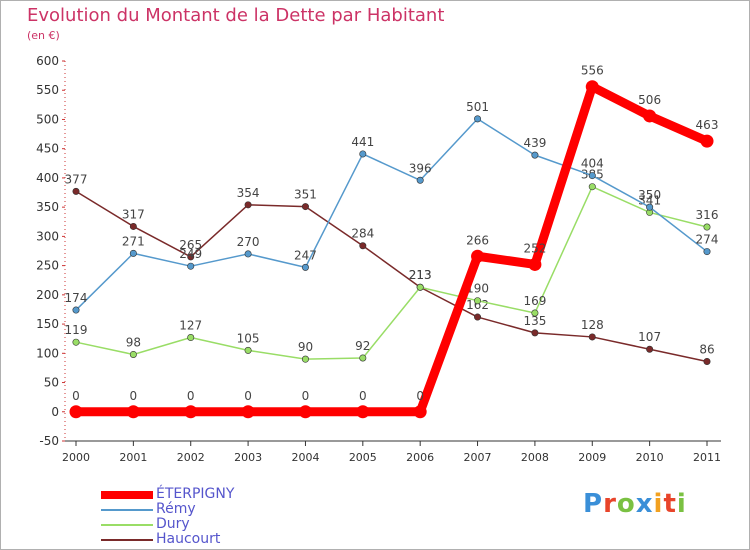 The image size is (750, 550). I want to click on y-tick-label: 250, so click(47, 266).